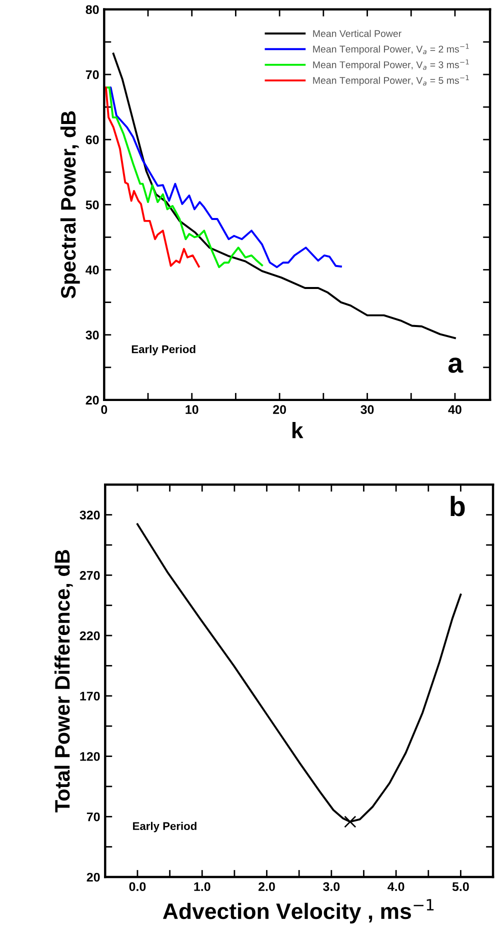 This screenshot has height=941, width=496. Describe the element at coordinates (391, 64) in the screenshot. I see `legend-label: Mean Temporal Power, V$_{a}$ = 3 ms$^{−1}$` at that location.